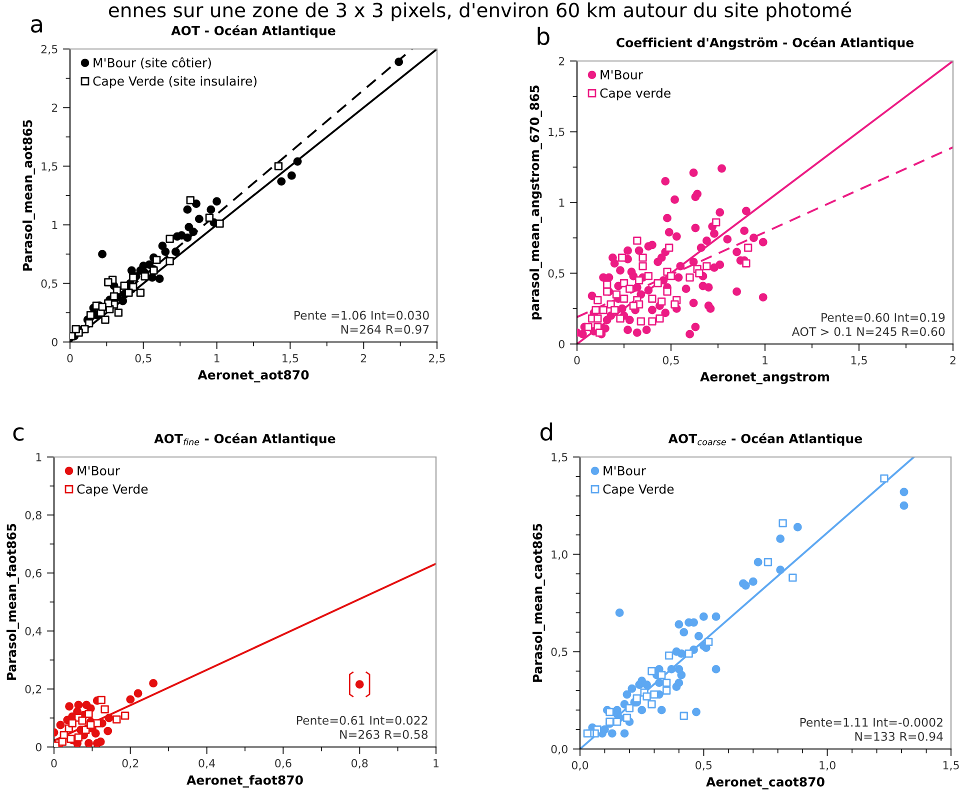 Image resolution: width=960 pixels, height=793 pixels. Describe the element at coordinates (559, 749) in the screenshot. I see `y-tick-label: 0,0` at that location.